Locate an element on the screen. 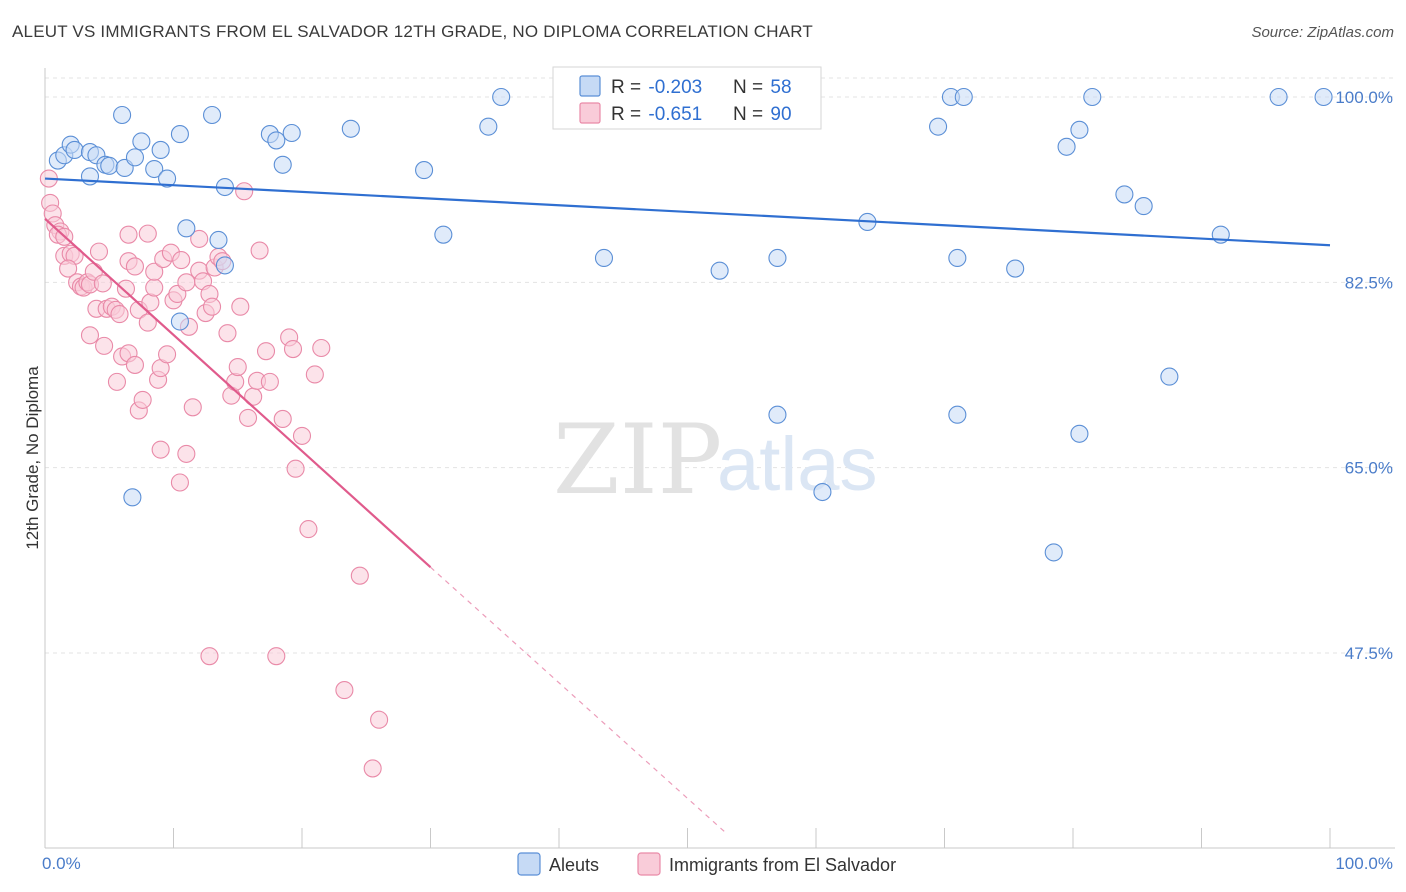 This screenshot has width=1406, height=892. y-tick-label-0: 100.0% is located at coordinates (1364, 97).